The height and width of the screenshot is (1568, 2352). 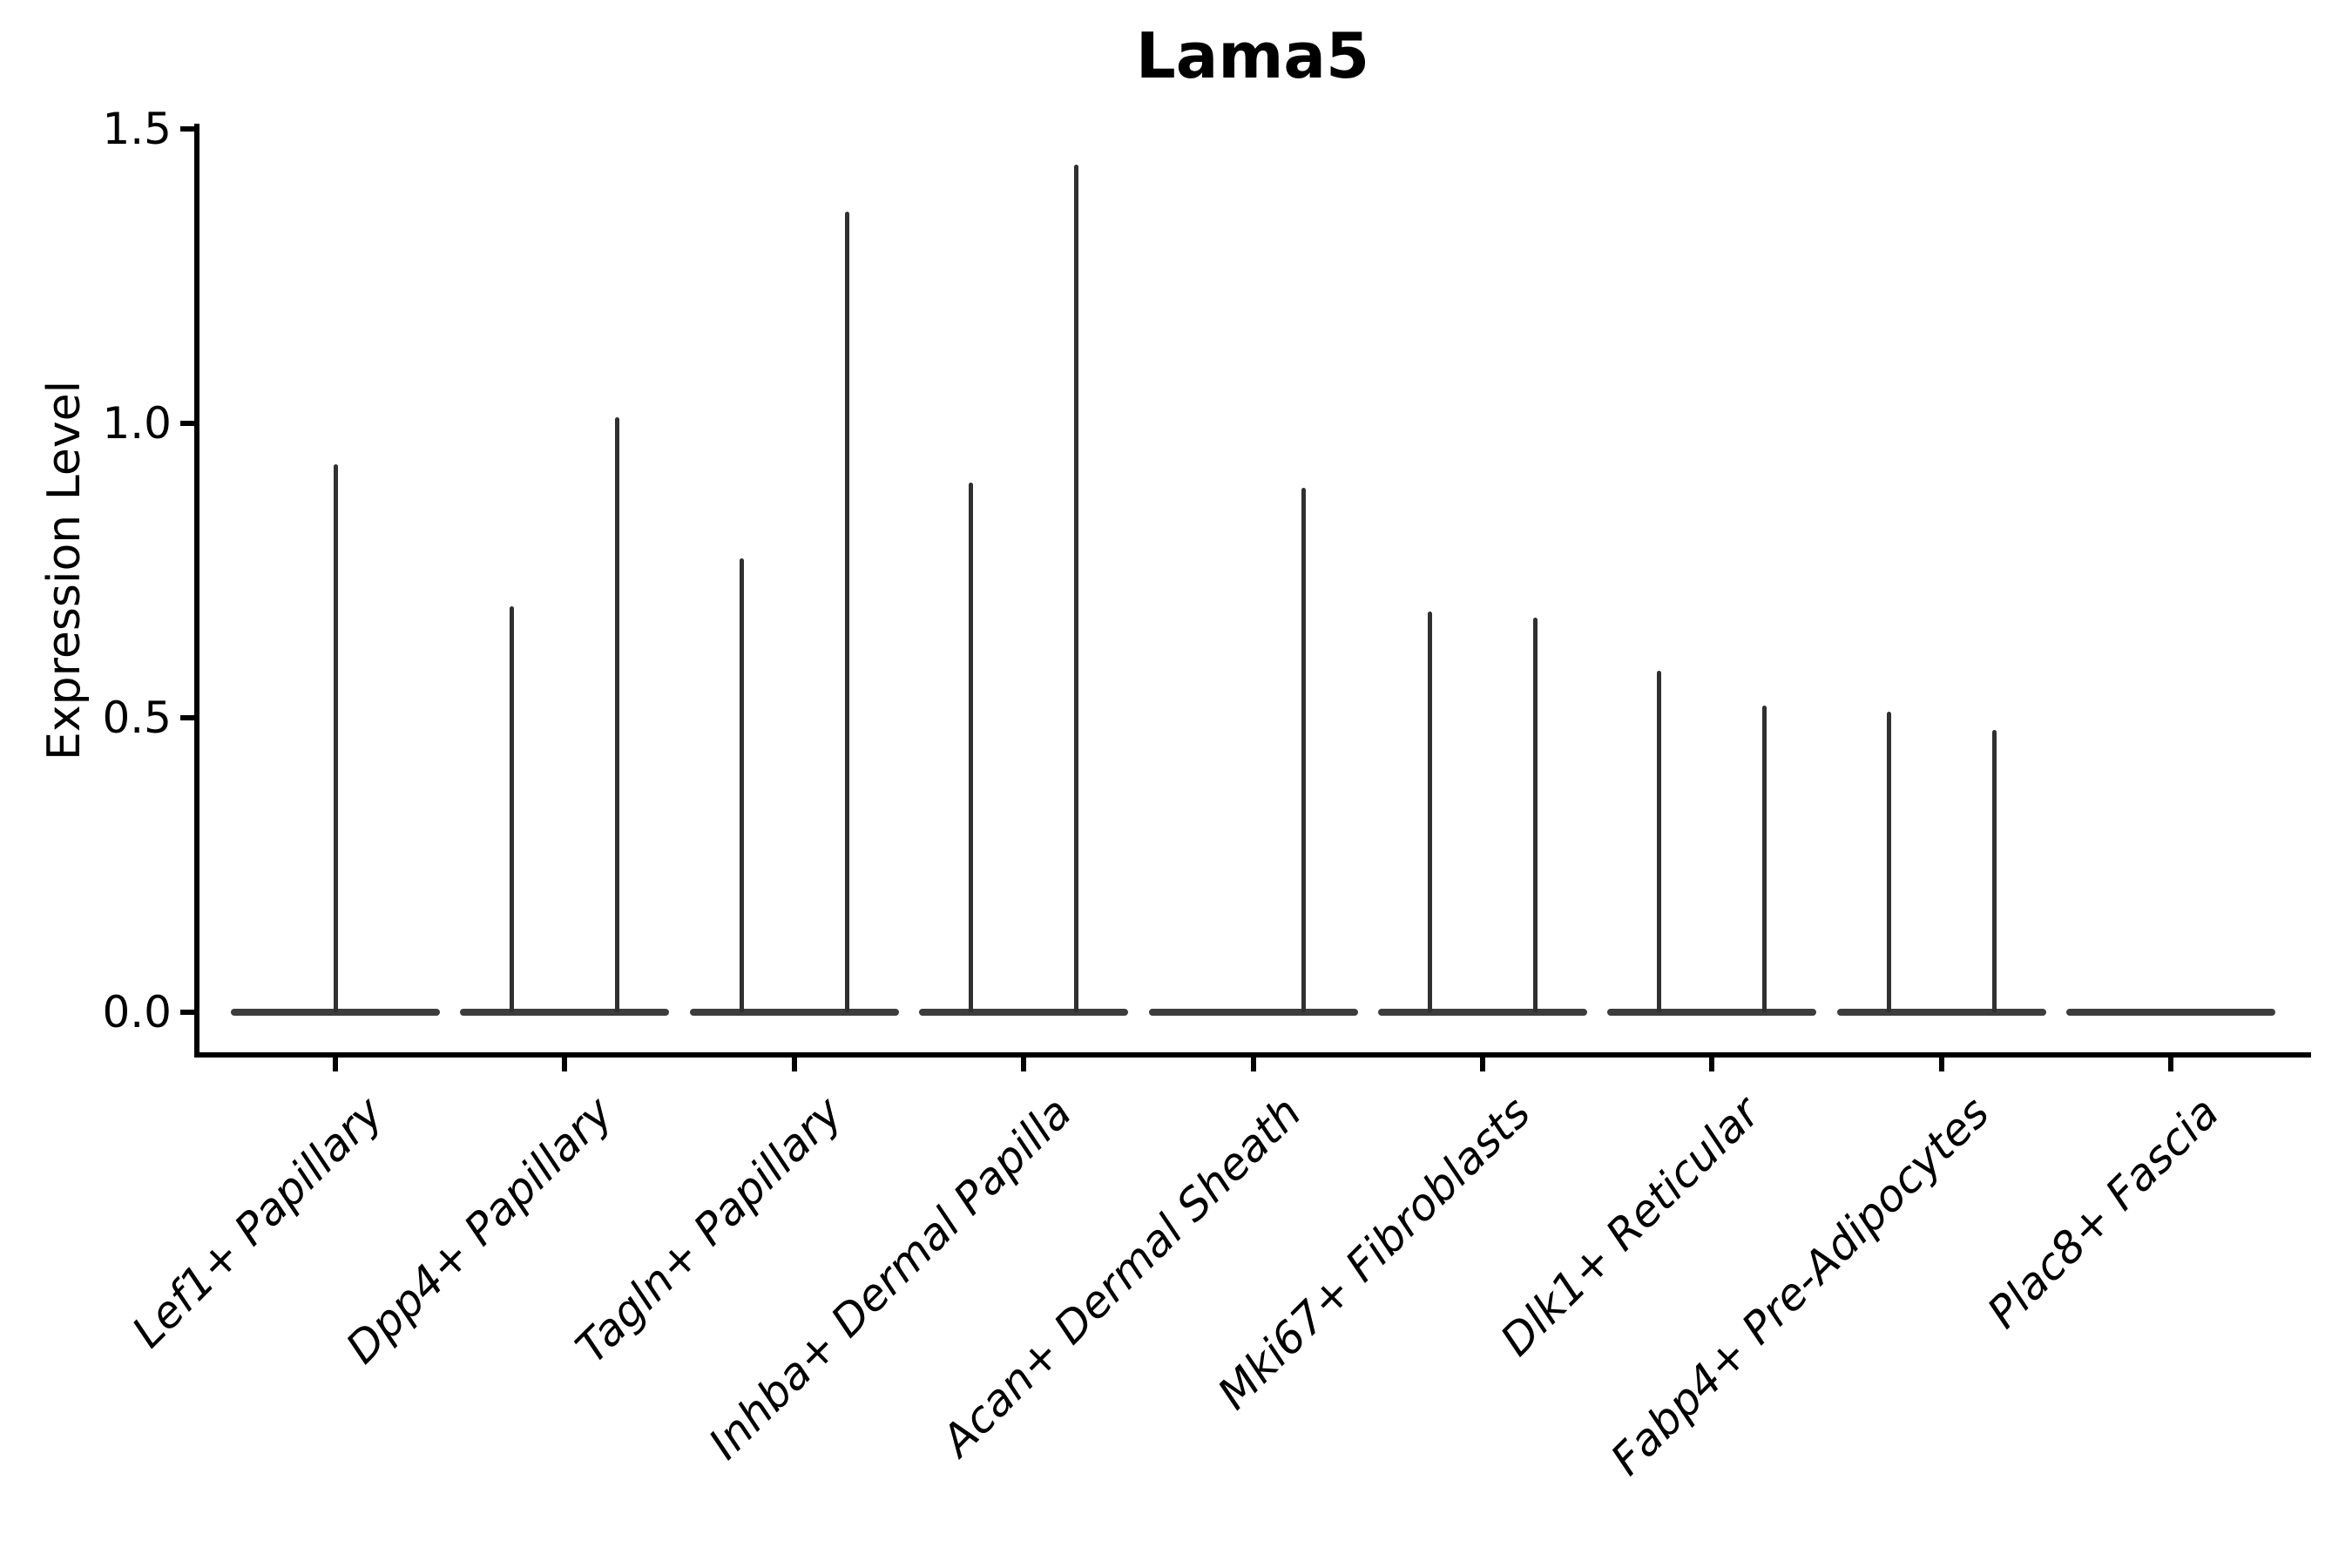 What do you see at coordinates (1252, 56) in the screenshot?
I see `chart-title: Lama5` at bounding box center [1252, 56].